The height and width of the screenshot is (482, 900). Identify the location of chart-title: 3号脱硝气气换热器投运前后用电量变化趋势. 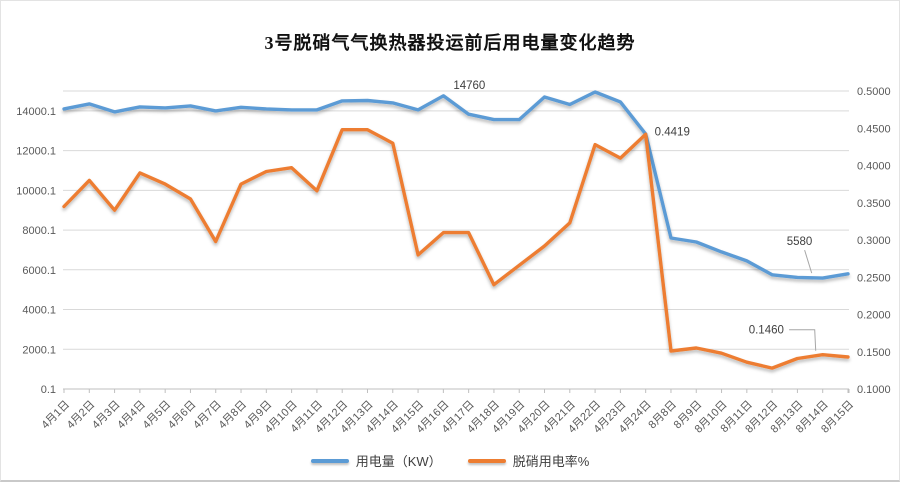
(450, 43).